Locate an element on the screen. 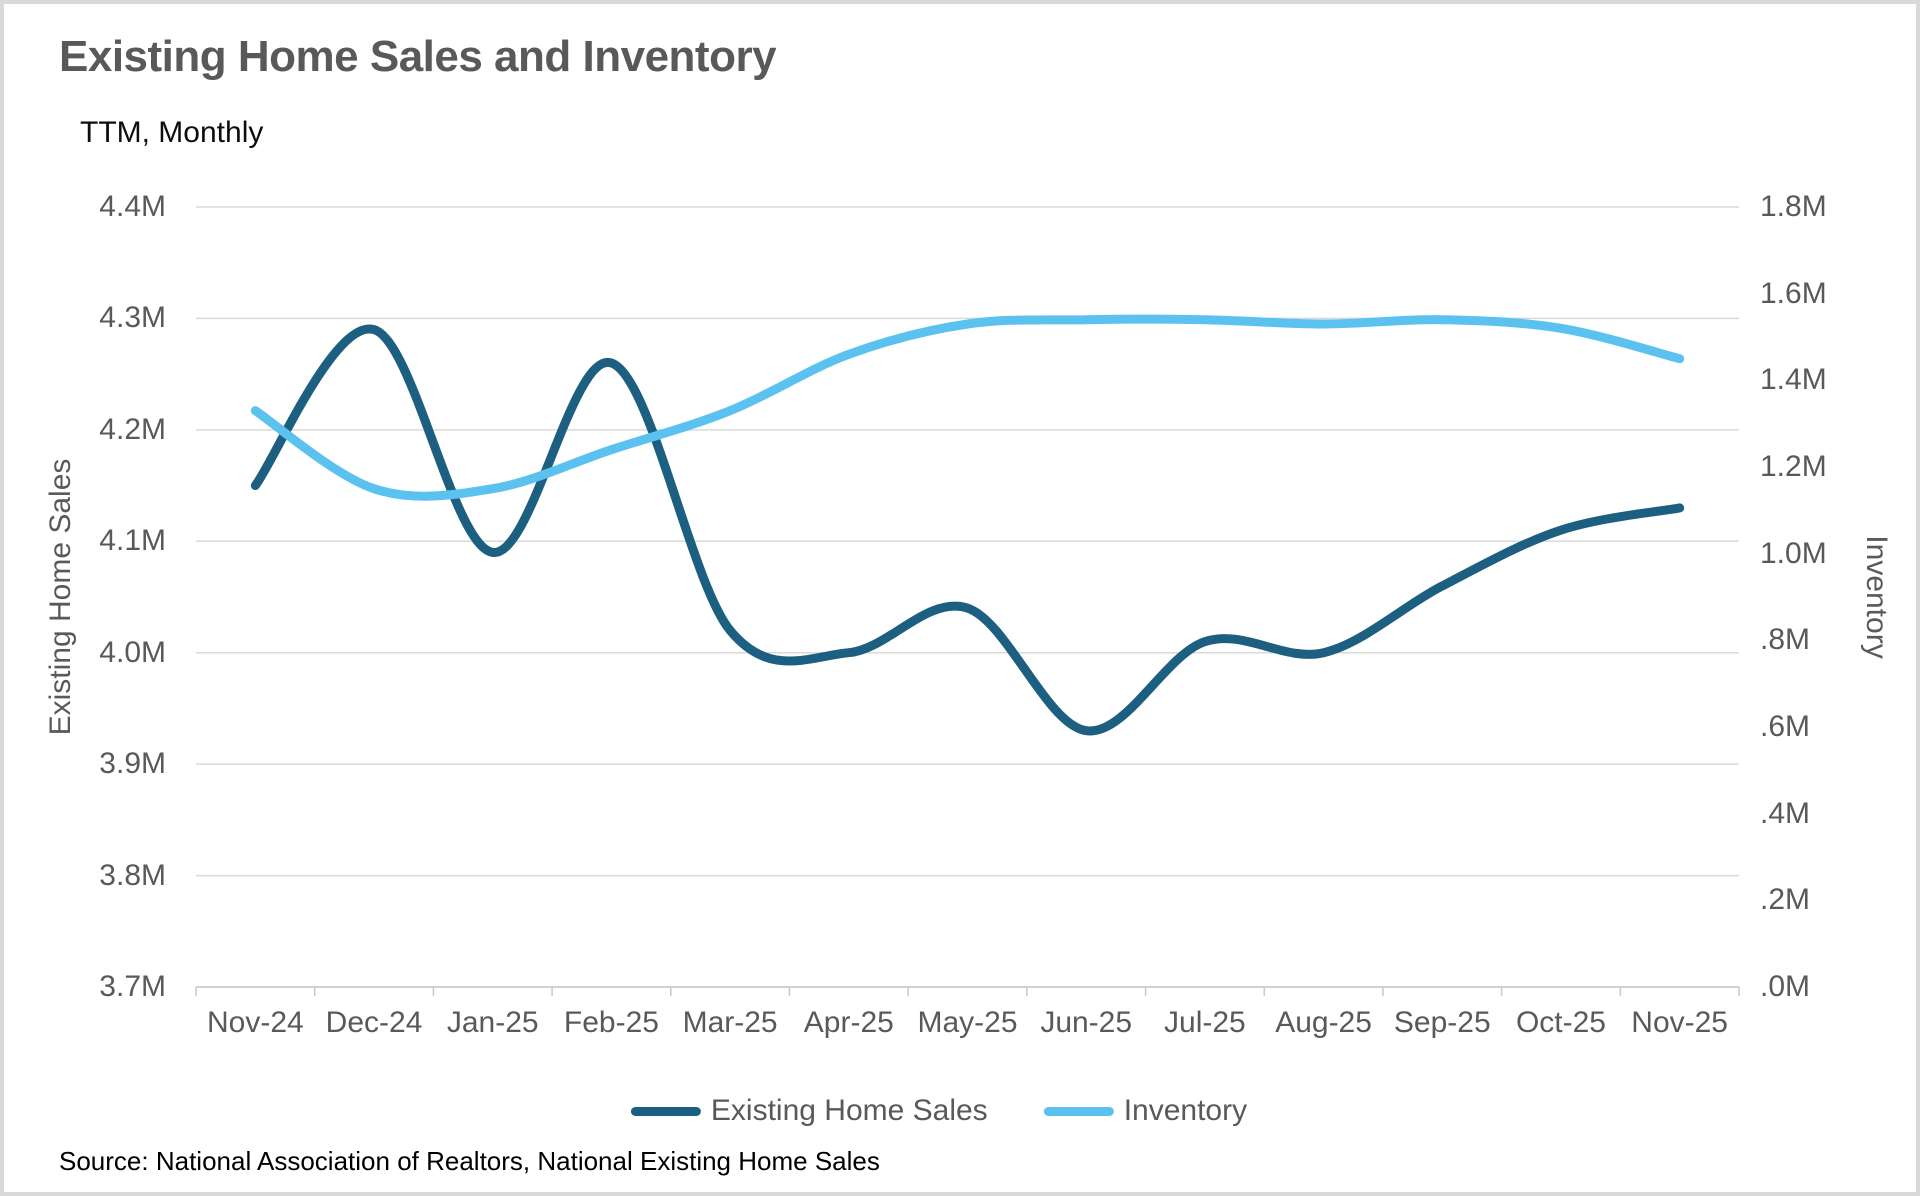 Image resolution: width=1920 pixels, height=1196 pixels. right-axis-tick-label: .0M is located at coordinates (1785, 986).